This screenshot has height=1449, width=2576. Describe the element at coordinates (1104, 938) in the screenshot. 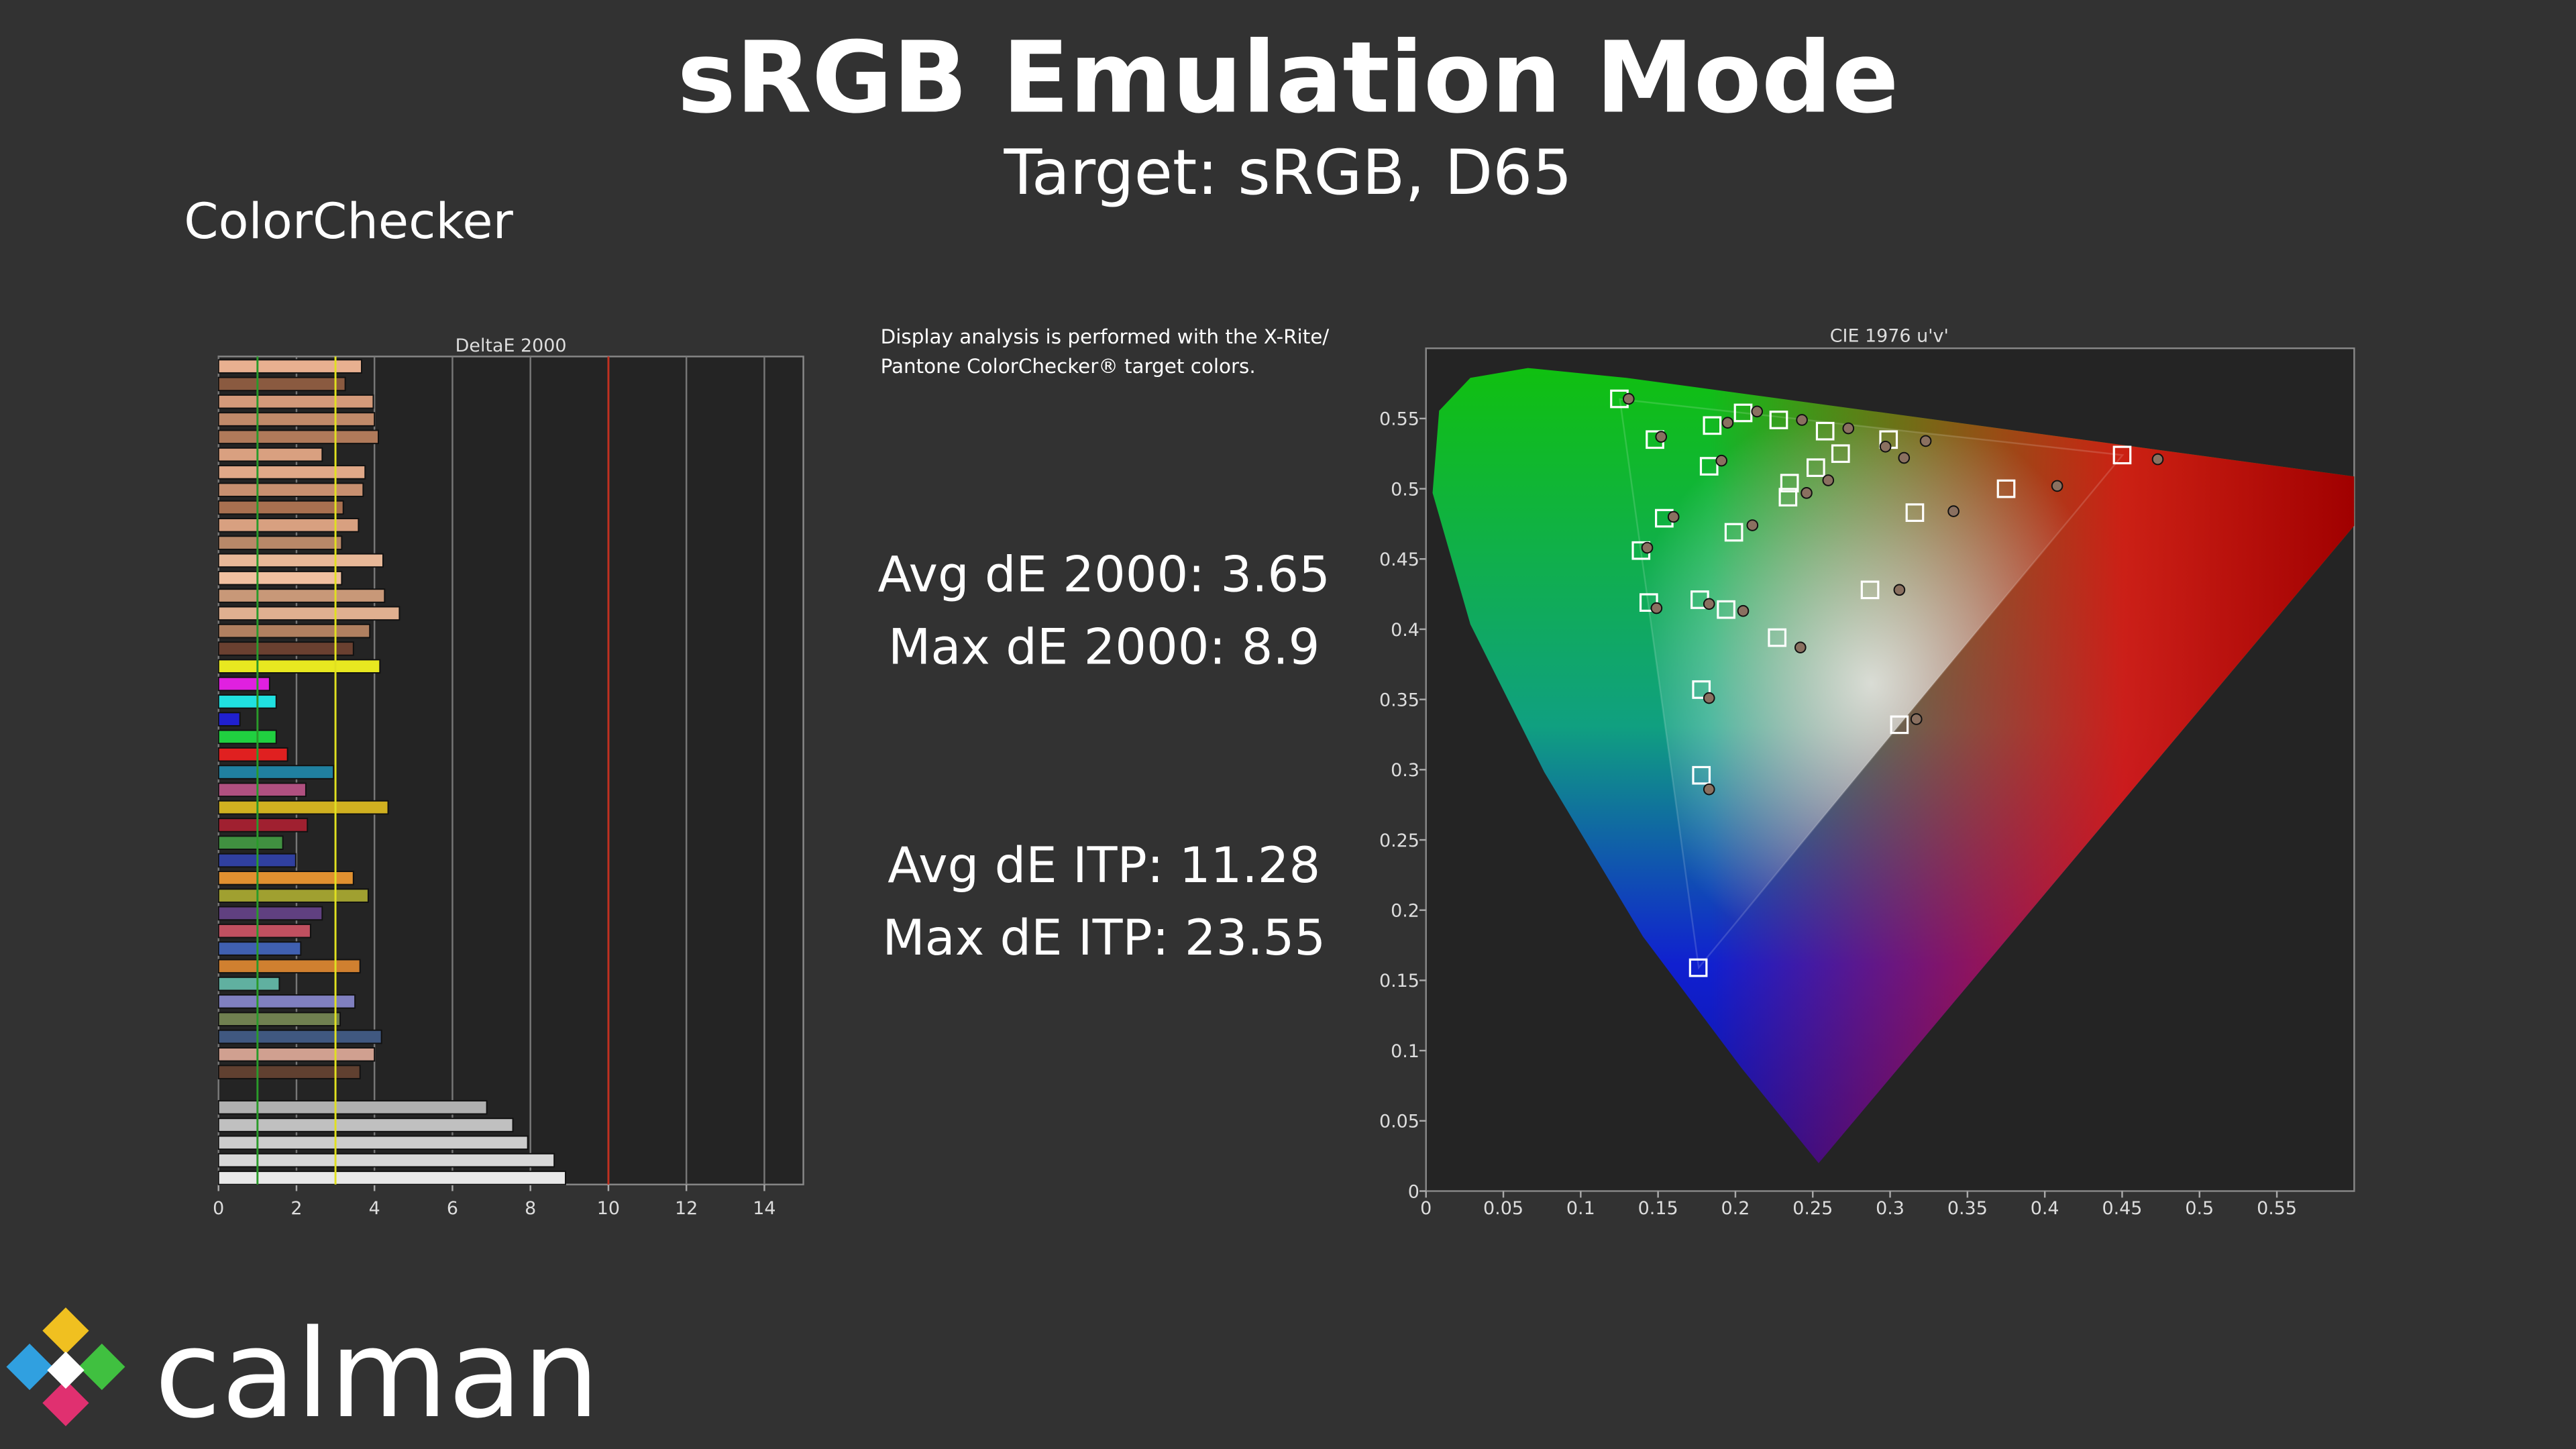

I see `stat: Max dE ITP: 23.55` at that location.